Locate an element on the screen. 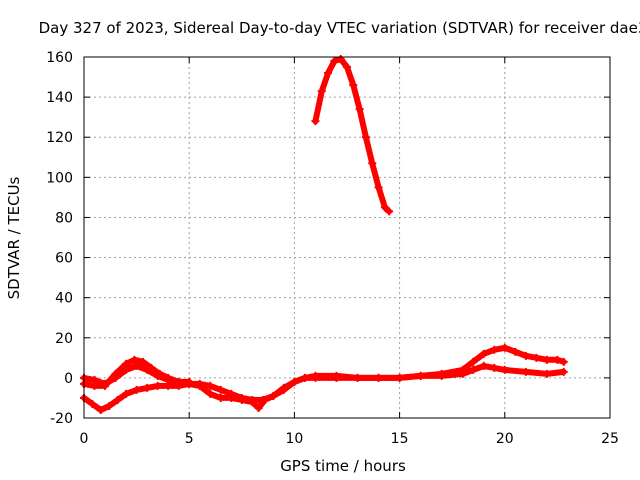 Image resolution: width=640 pixels, height=480 pixels. x-tick-label: 5 is located at coordinates (189, 439).